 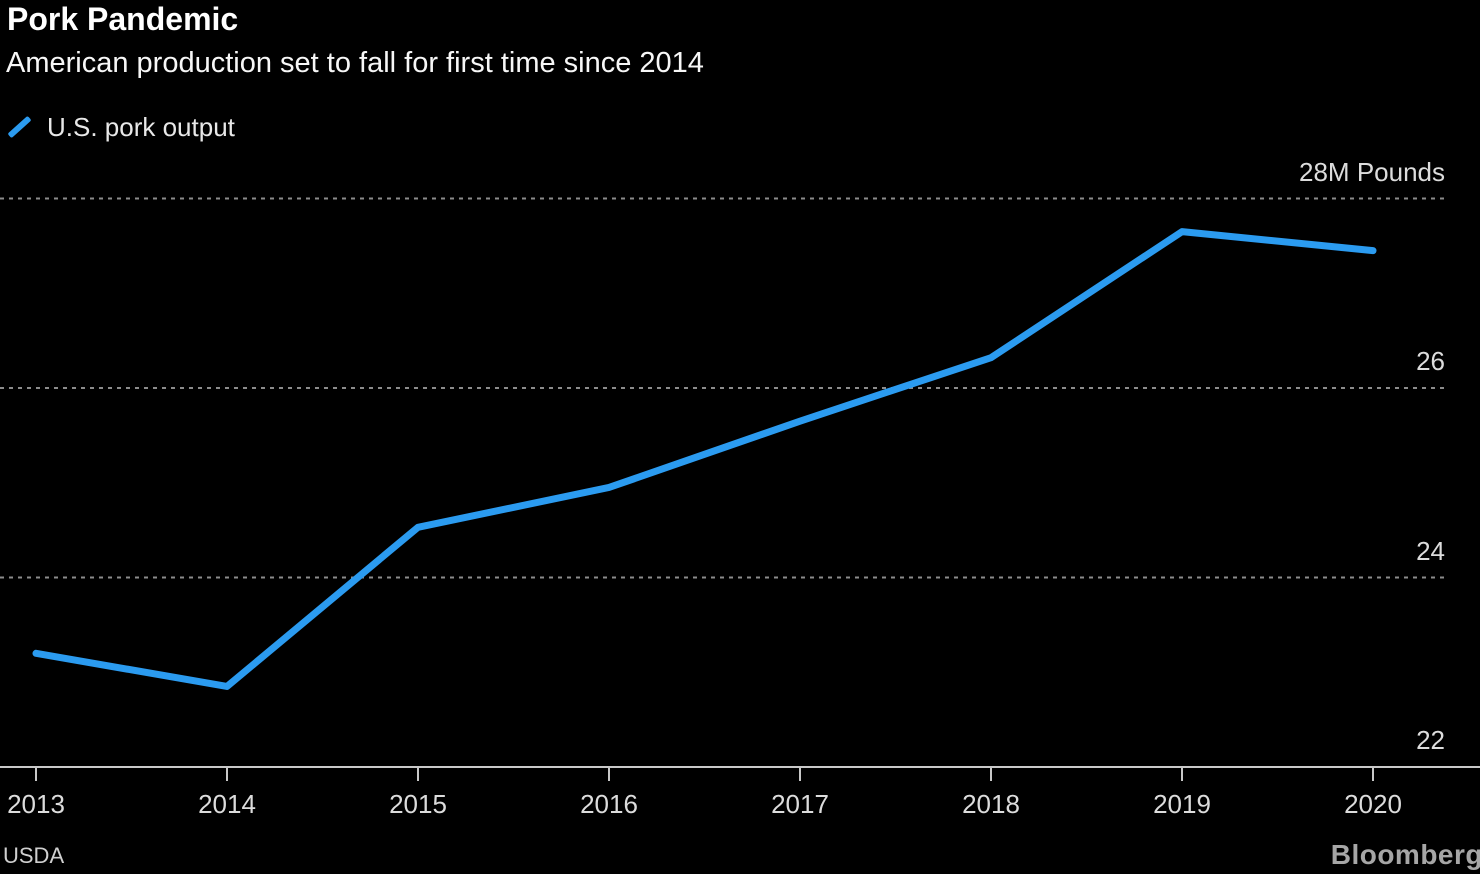 I want to click on y-axis-label: 26, so click(x=1430, y=361).